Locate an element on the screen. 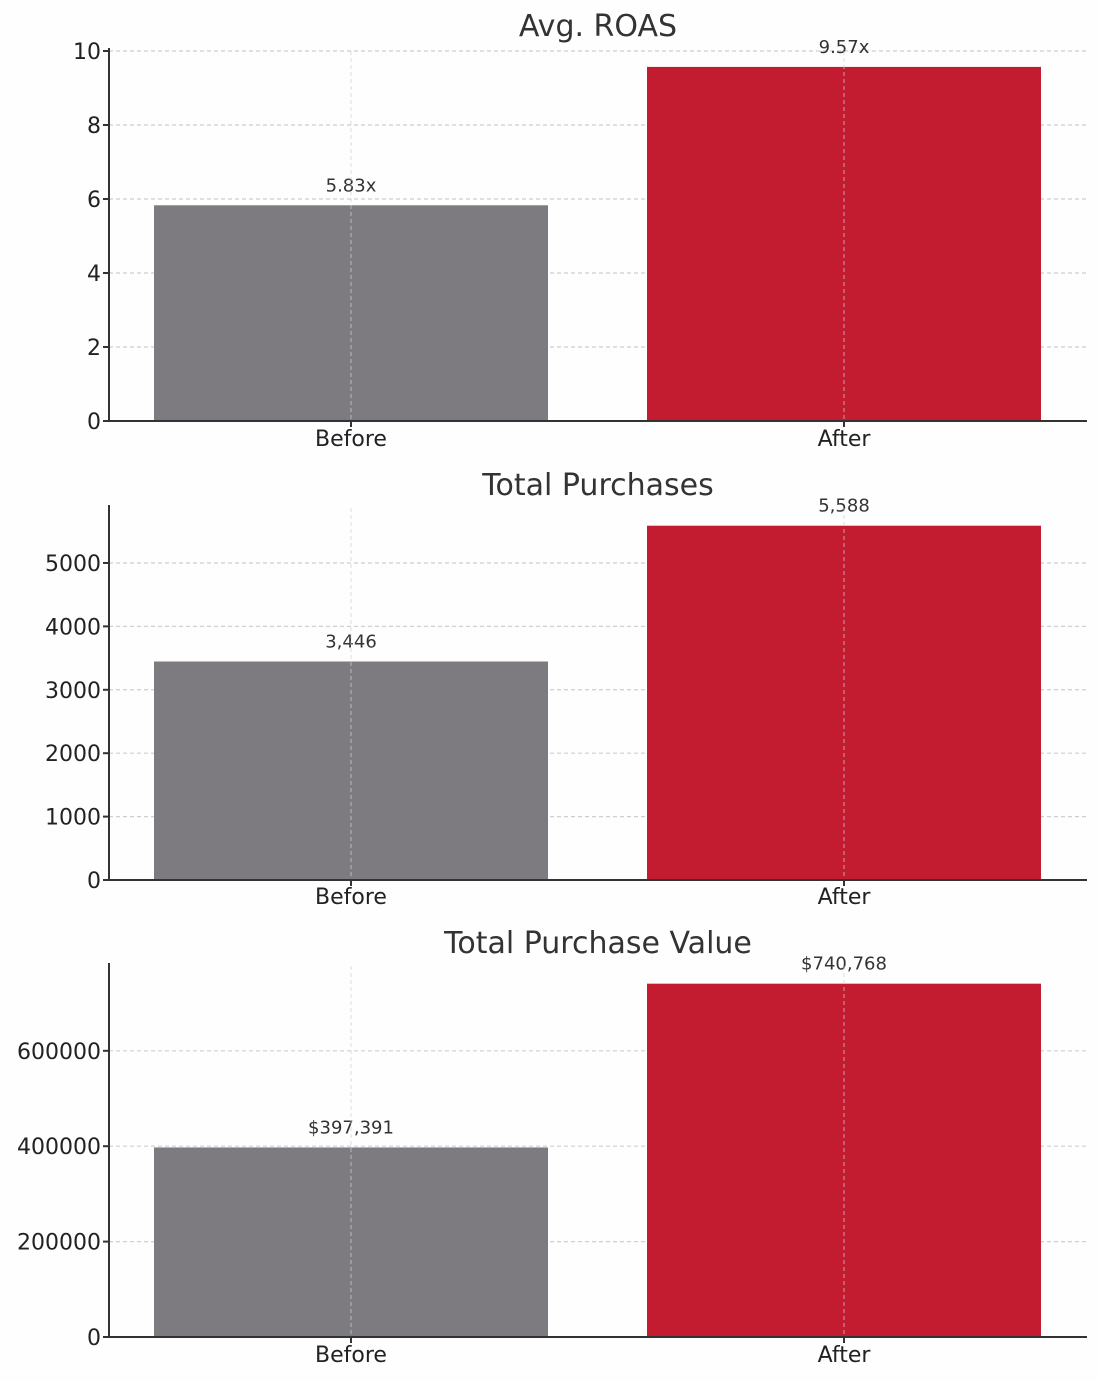  chart-title: Total Purchases is located at coordinates (597, 485).